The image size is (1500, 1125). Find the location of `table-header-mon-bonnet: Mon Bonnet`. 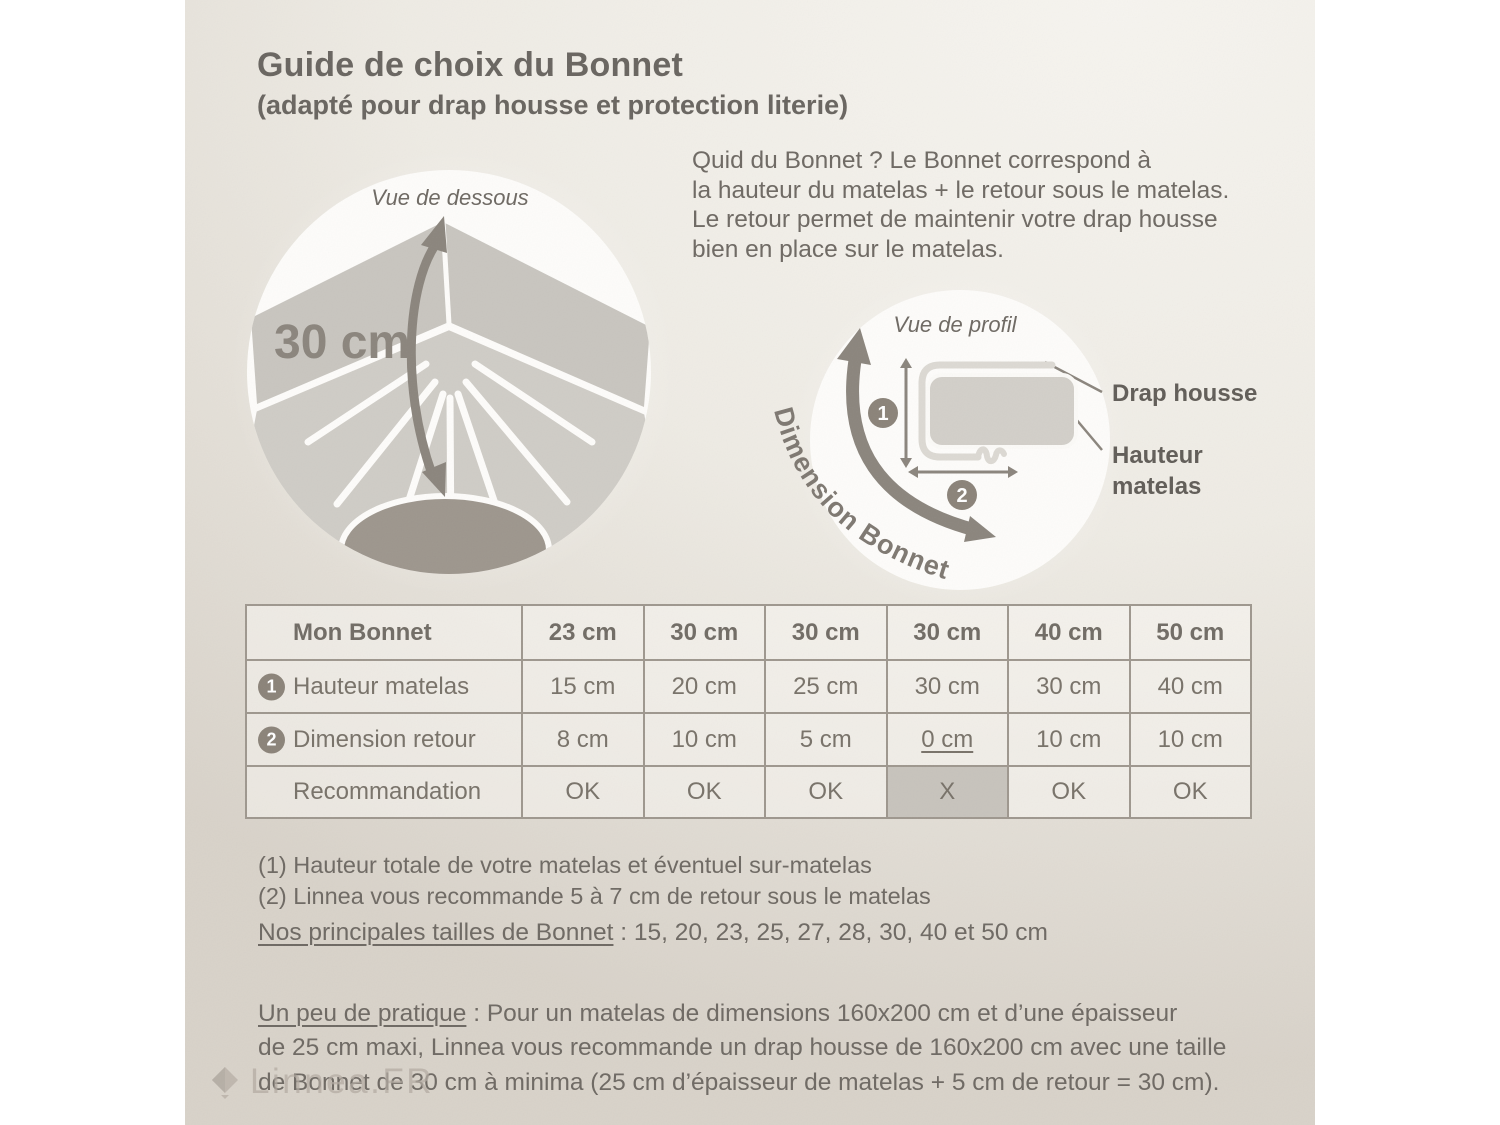

table-header-mon-bonnet: Mon Bonnet is located at coordinates (385, 633).